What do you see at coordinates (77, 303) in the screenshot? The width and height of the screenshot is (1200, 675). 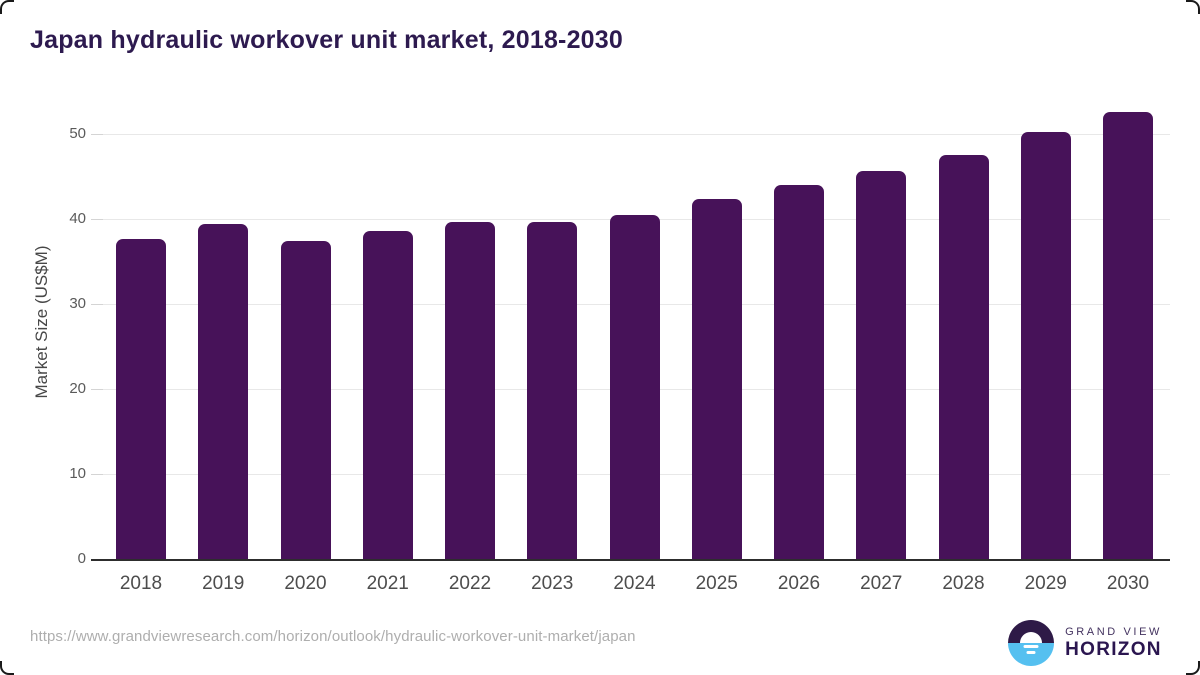 I see `y-axis-tick-label: 30` at bounding box center [77, 303].